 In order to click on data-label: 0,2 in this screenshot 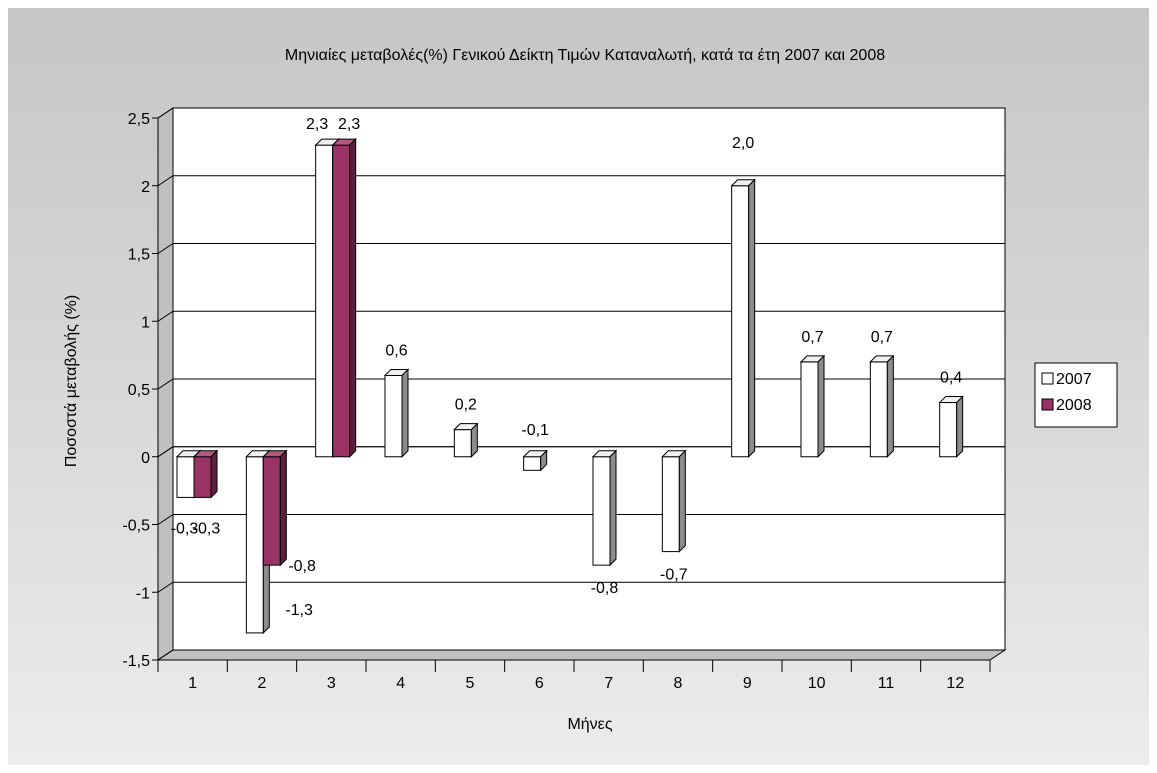, I will do `click(466, 405)`.